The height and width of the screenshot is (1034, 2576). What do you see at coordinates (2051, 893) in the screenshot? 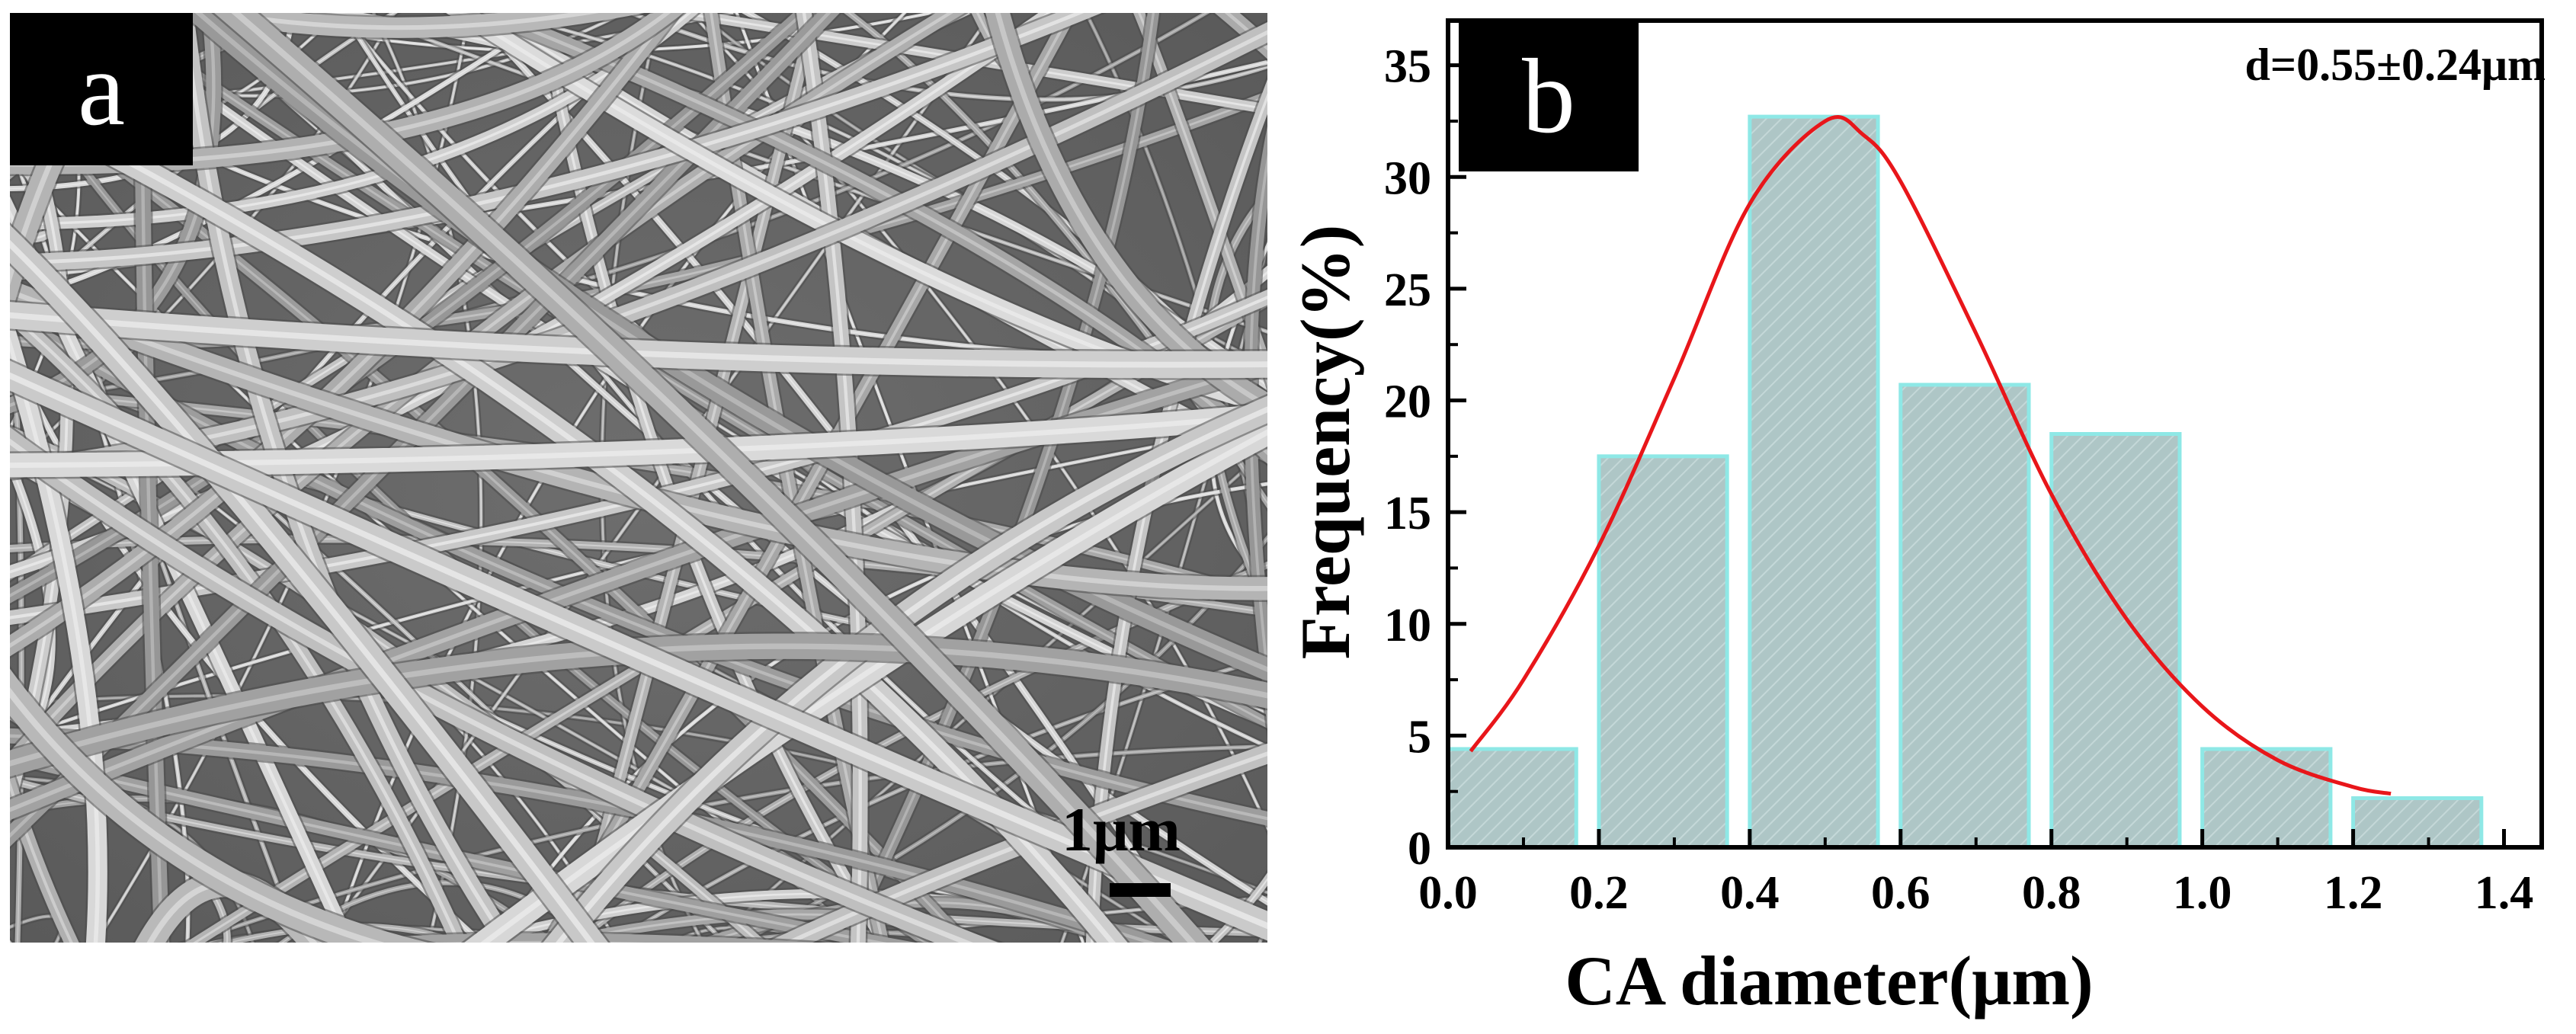
I see `x-tick-label: 0.8` at bounding box center [2051, 893].